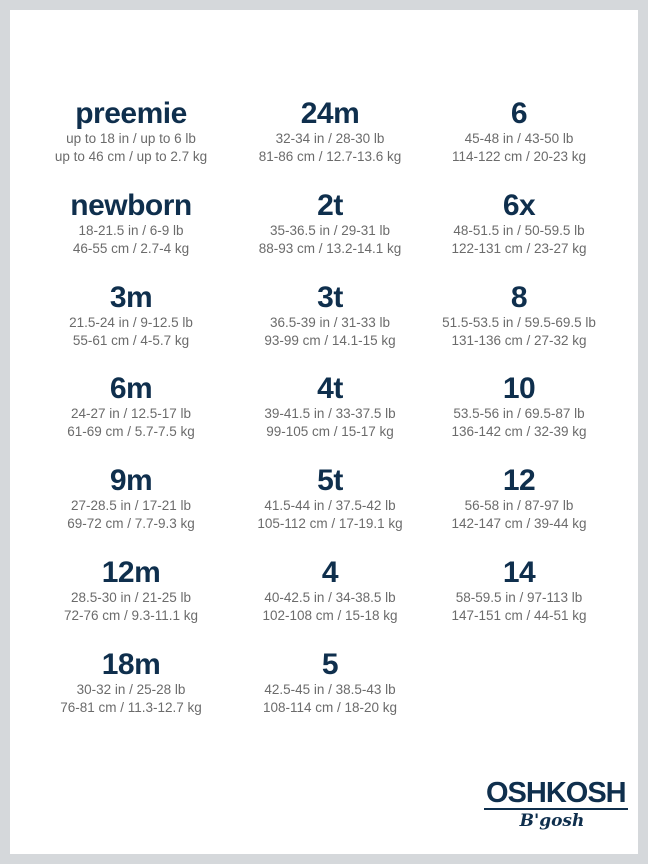 The width and height of the screenshot is (648, 864). What do you see at coordinates (131, 389) in the screenshot?
I see `size-label: 6m` at bounding box center [131, 389].